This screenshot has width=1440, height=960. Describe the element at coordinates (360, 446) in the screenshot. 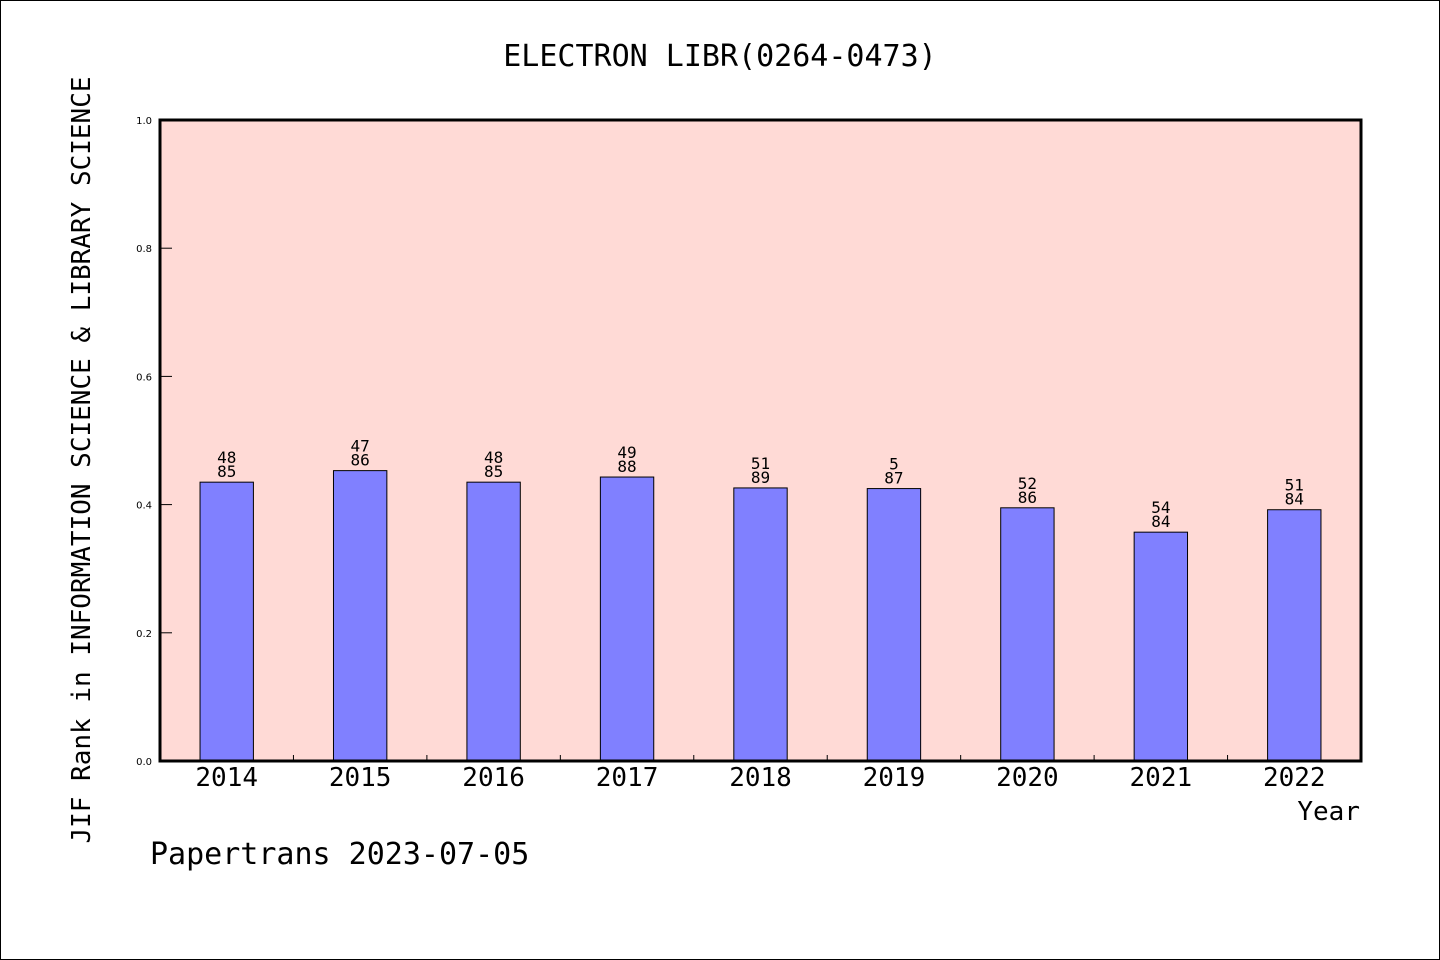

I see `bar-label-top-2015: 47` at that location.